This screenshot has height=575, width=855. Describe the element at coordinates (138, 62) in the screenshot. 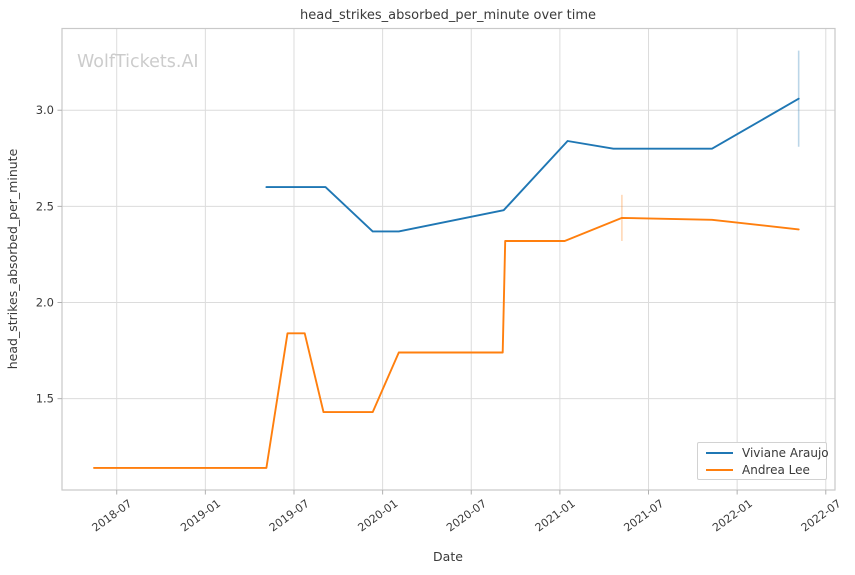

I see `watermark: WolfTickets.AI` at that location.